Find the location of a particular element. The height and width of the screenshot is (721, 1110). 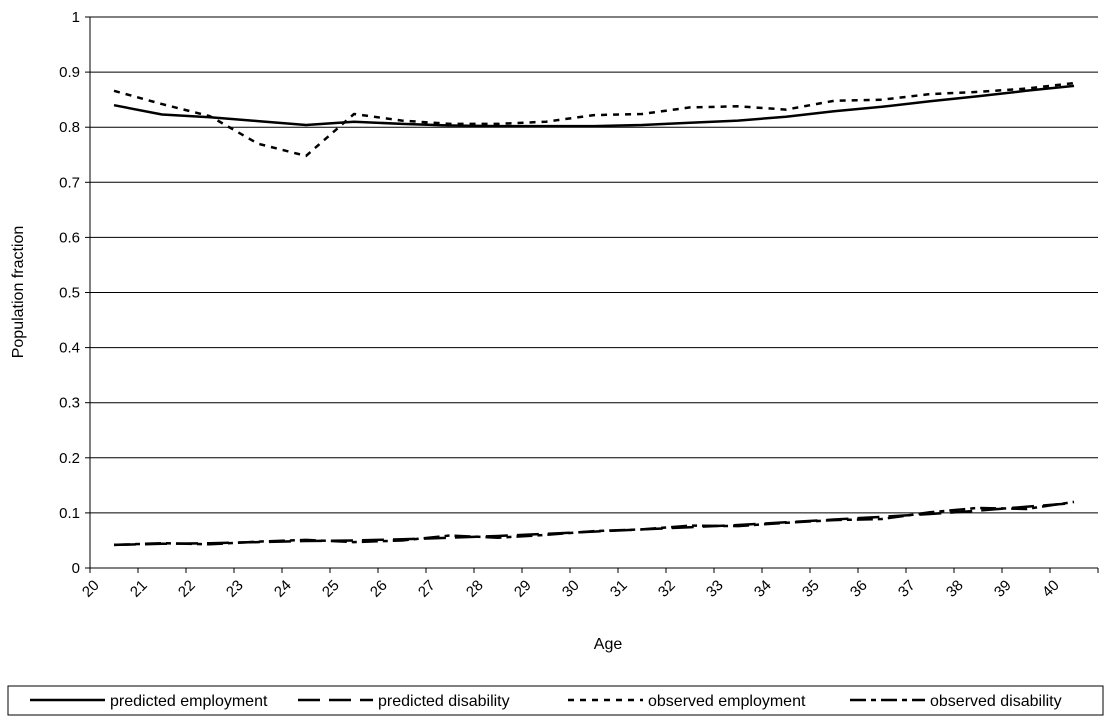

y-tick-label: 0.9 is located at coordinates (69, 72).